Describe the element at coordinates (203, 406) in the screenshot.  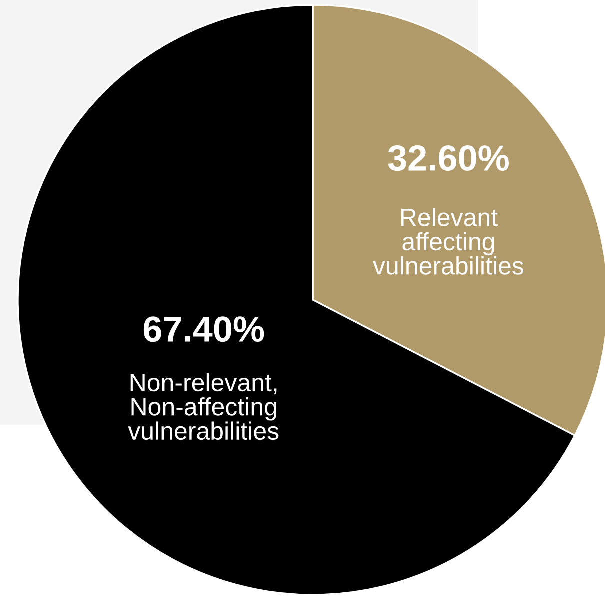
I see `slice-label: Non-relevant, Non-affecting vulnerabilities` at that location.